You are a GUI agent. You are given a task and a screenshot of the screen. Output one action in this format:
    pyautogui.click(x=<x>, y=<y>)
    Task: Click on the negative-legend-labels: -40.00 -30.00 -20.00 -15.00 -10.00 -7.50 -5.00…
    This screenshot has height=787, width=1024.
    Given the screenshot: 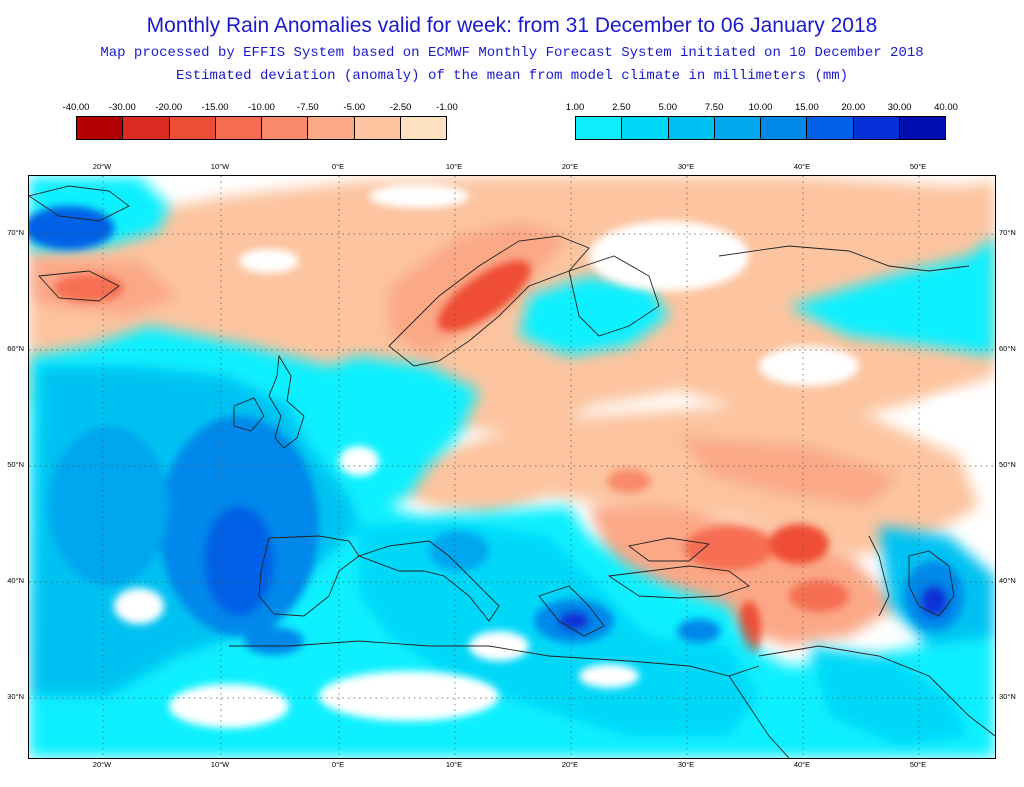 What is the action you would take?
    pyautogui.click(x=260, y=108)
    